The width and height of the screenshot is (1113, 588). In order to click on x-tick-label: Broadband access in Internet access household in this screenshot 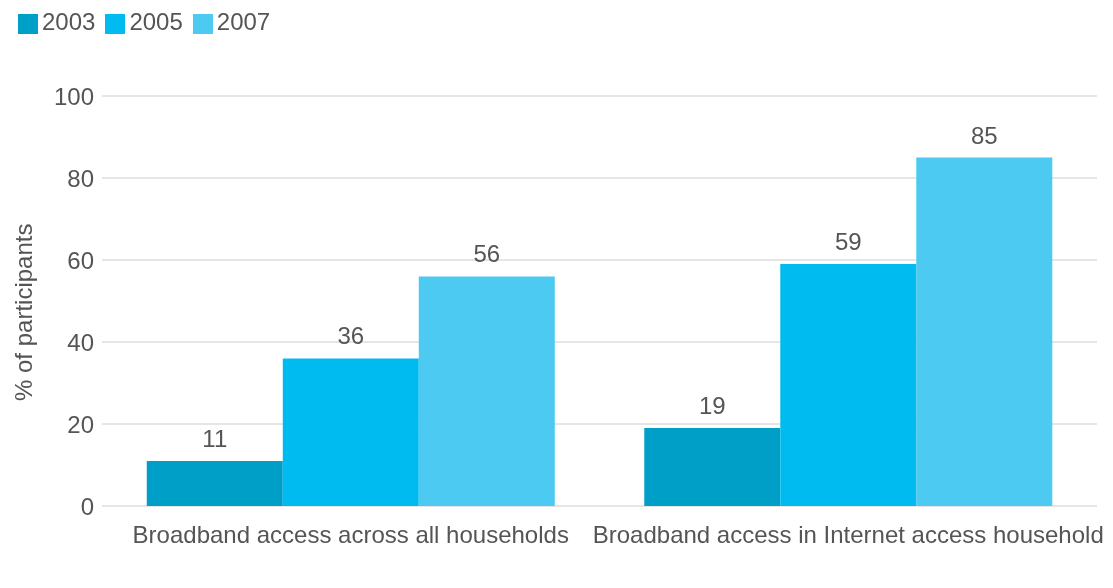, I will do `click(848, 535)`.